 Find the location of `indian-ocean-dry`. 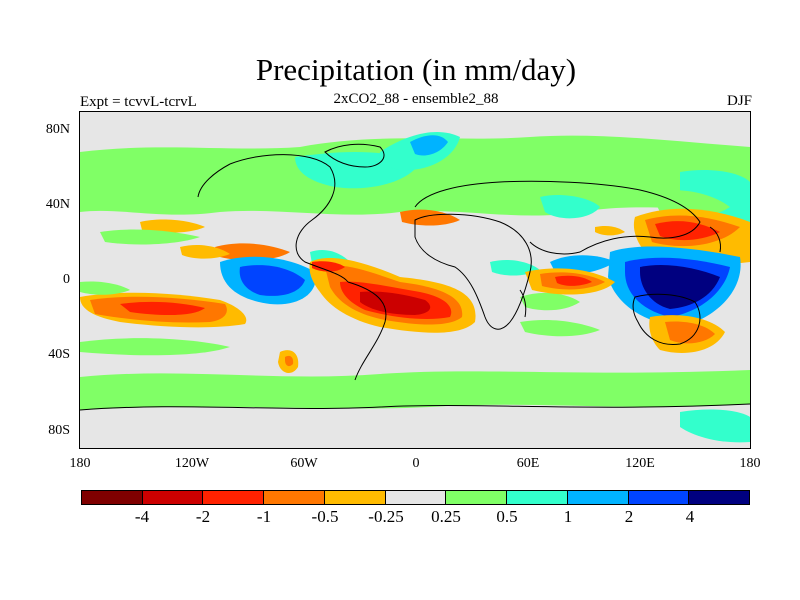

indian-ocean-dry is located at coordinates (570, 281).